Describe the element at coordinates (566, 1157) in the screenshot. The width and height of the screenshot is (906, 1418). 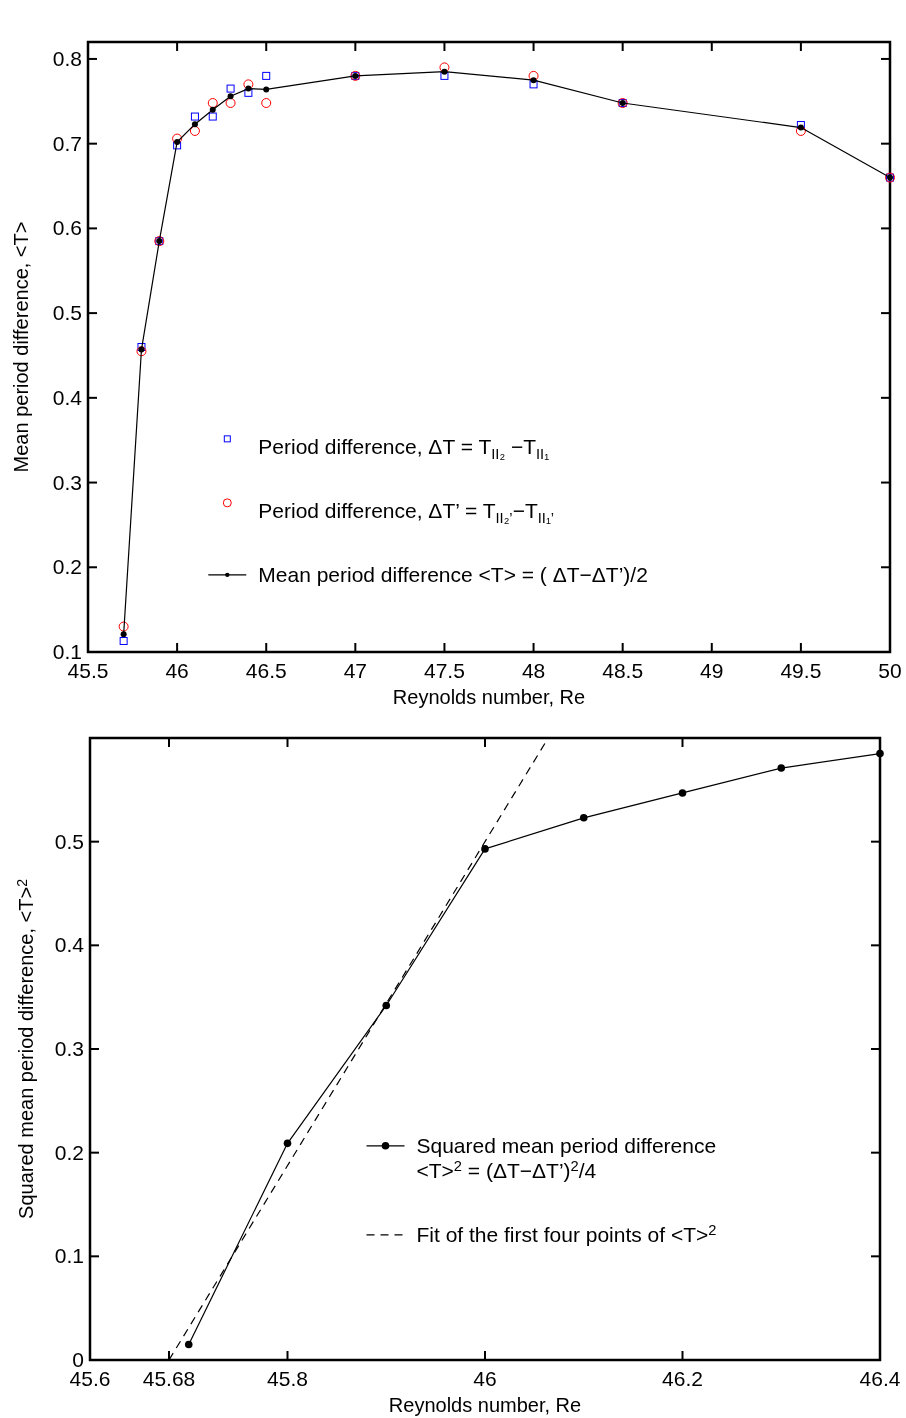
I see `legend-label: Squared mean period difference <T>$^{2}$ = (ΔT−ΔT’)$^{2}$/4` at that location.